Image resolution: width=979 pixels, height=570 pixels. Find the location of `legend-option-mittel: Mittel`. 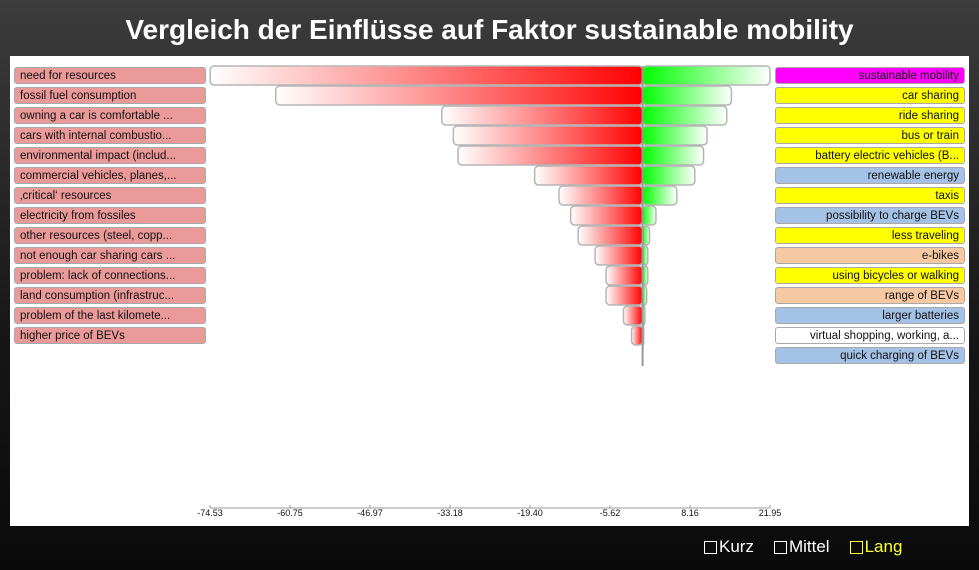

legend-option-mittel: Mittel is located at coordinates (801, 547).